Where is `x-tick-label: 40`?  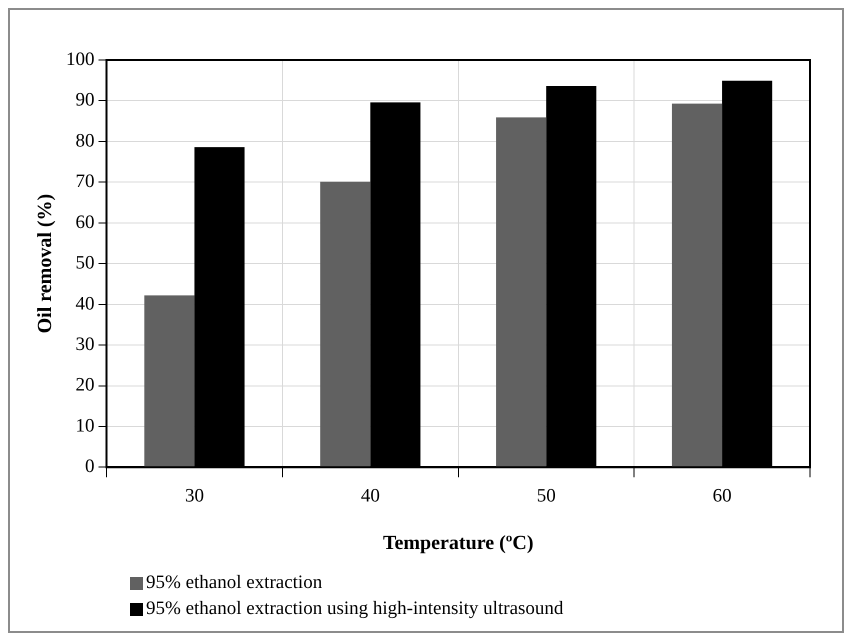
x-tick-label: 40 is located at coordinates (370, 496).